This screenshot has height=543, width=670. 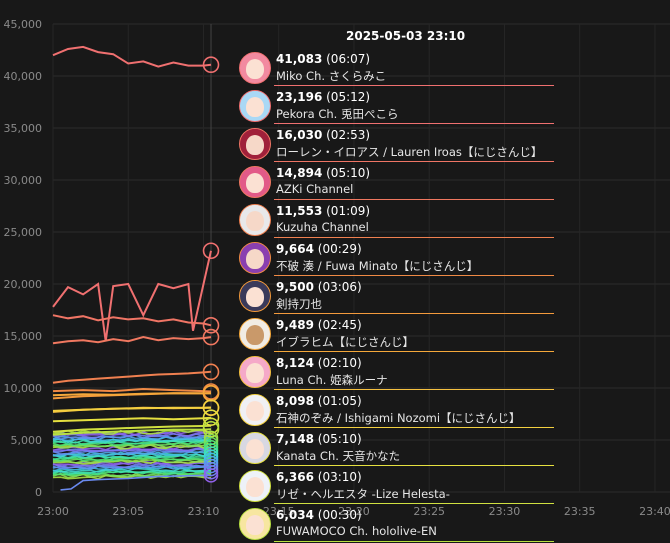 I want to click on viewer-count: 6,034 (00:30), so click(x=319, y=515).